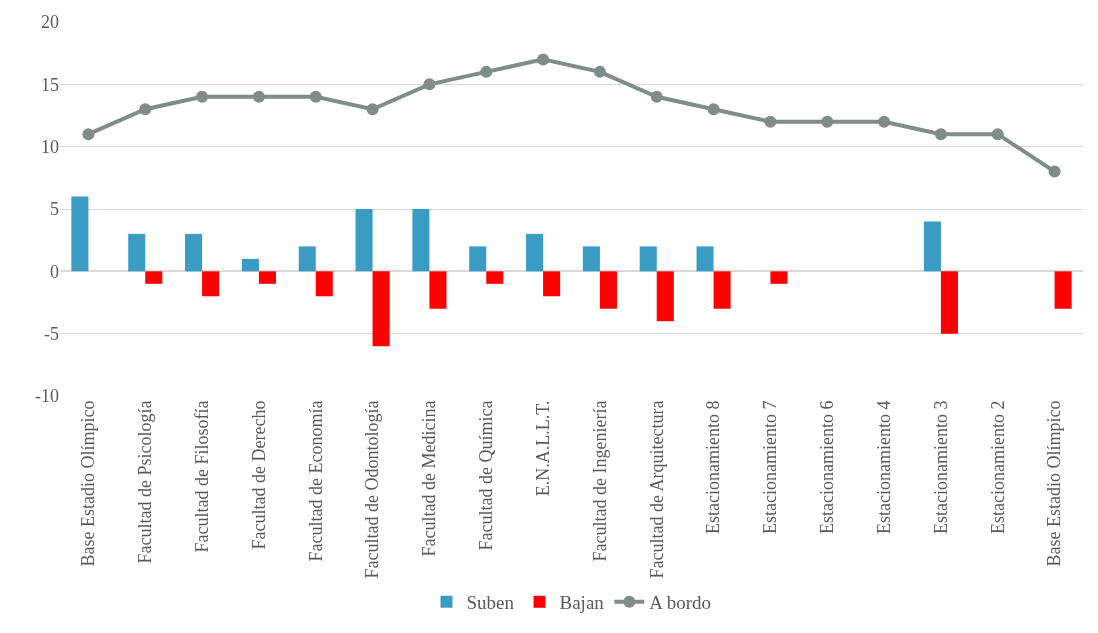 The width and height of the screenshot is (1098, 633). Describe the element at coordinates (680, 603) in the screenshot. I see `legend-label: A bordo` at that location.